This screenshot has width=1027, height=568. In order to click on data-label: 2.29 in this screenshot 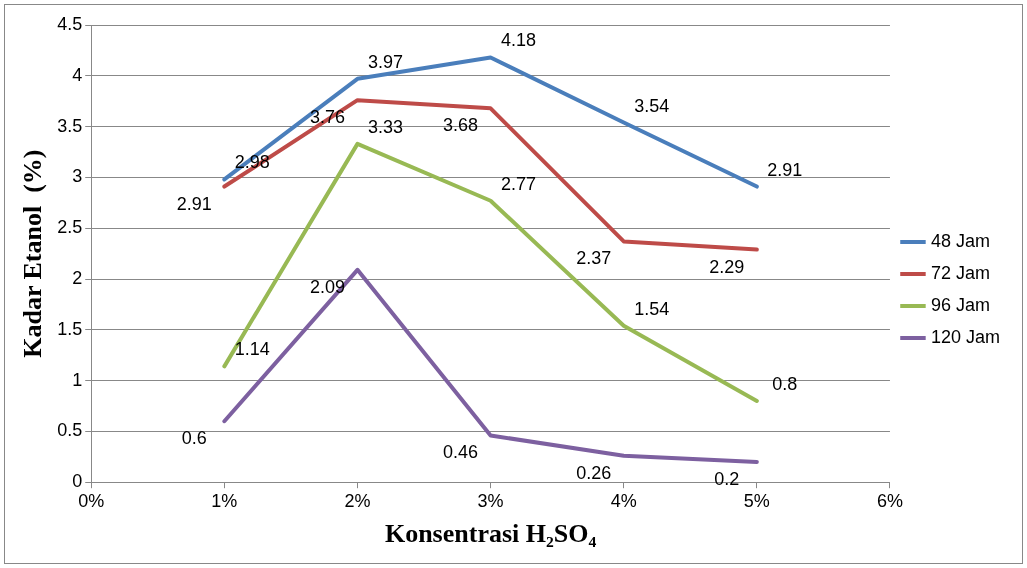, I will do `click(727, 266)`.